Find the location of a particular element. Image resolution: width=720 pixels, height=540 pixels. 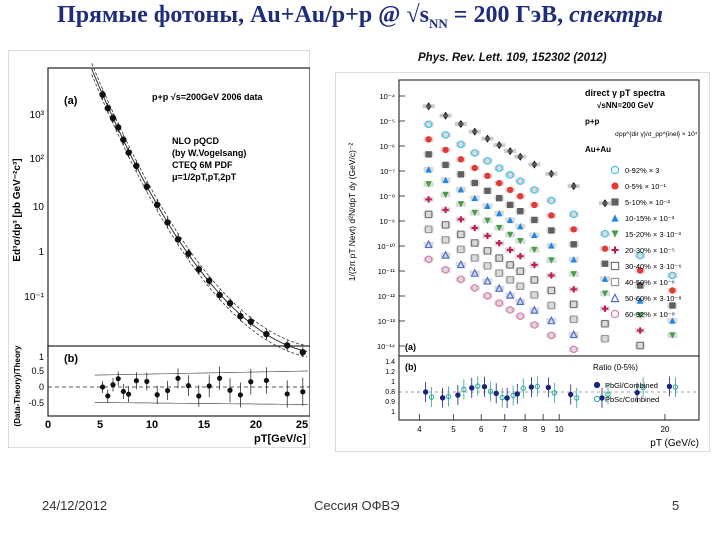

footer-center: Сессия ОФВЭ is located at coordinates (357, 505).